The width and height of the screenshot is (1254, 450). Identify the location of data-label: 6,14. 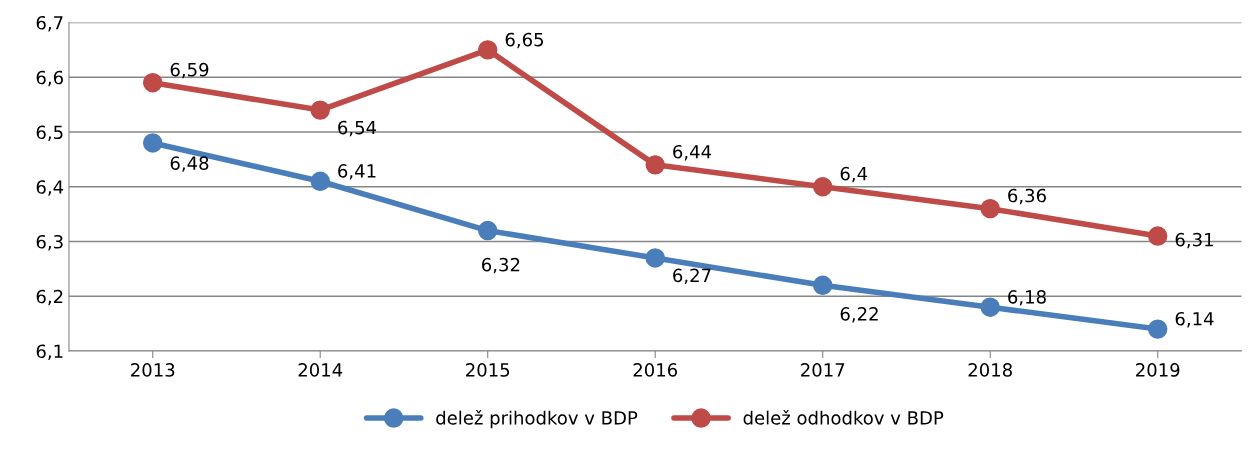
(1194, 319).